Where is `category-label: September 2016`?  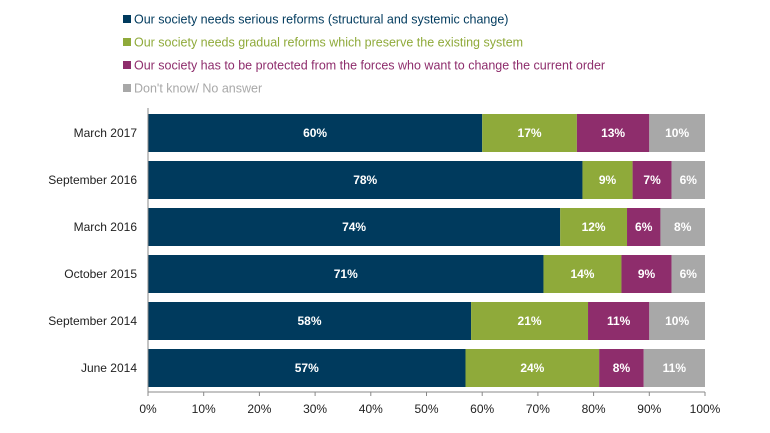 category-label: September 2016 is located at coordinates (92, 180).